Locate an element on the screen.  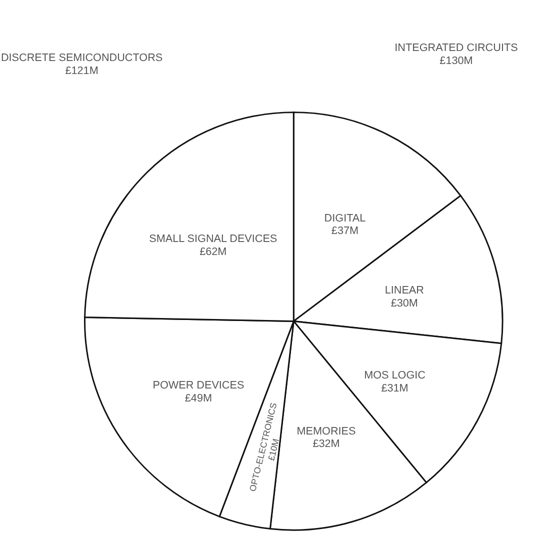
slice-label: MOS LOGIC is located at coordinates (395, 376).